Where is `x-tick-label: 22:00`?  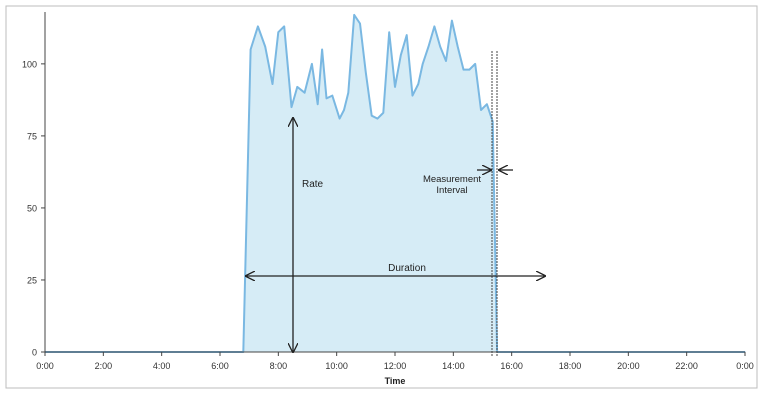 x-tick-label: 22:00 is located at coordinates (686, 366).